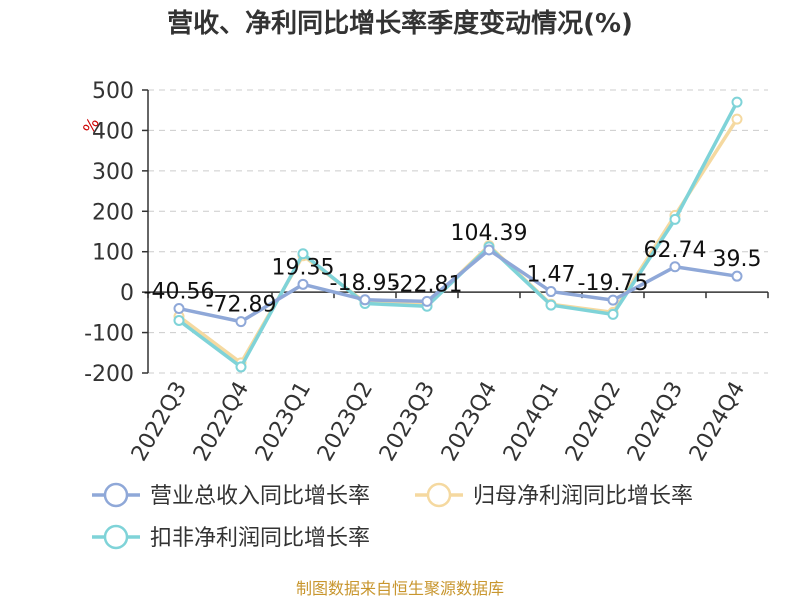 This screenshot has width=800, height=600. What do you see at coordinates (283, 422) in the screenshot?
I see `x-tick-label: 2023Q1` at bounding box center [283, 422].